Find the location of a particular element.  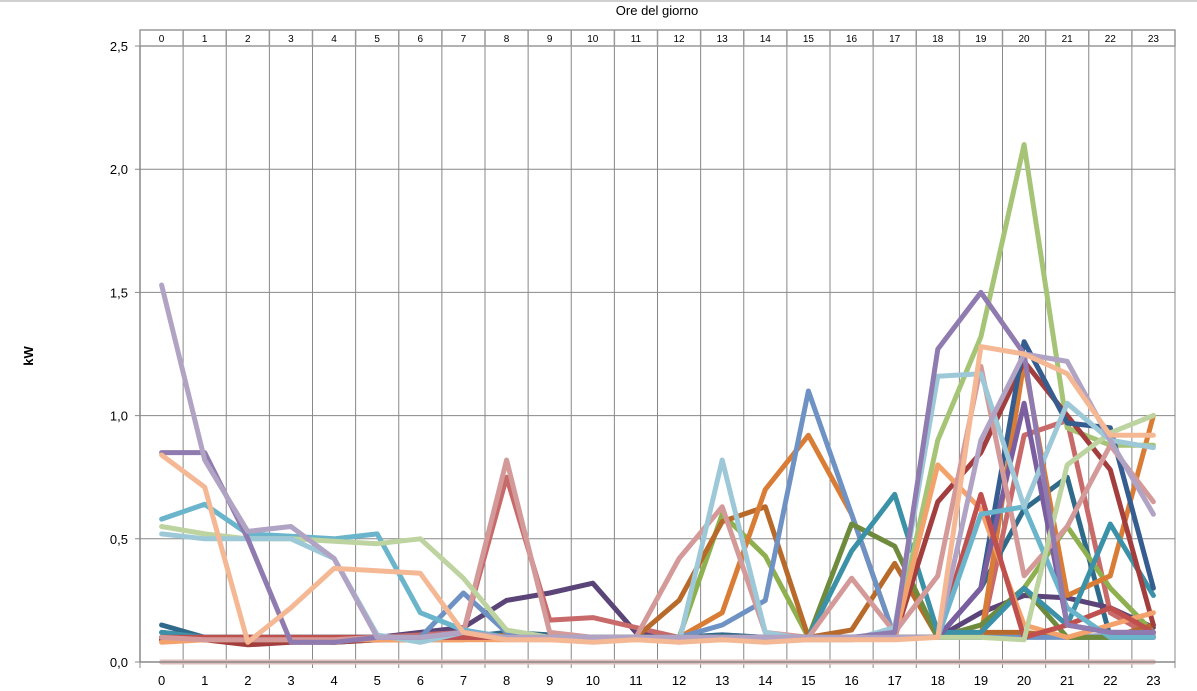

x-tick-label: 13 is located at coordinates (722, 680).